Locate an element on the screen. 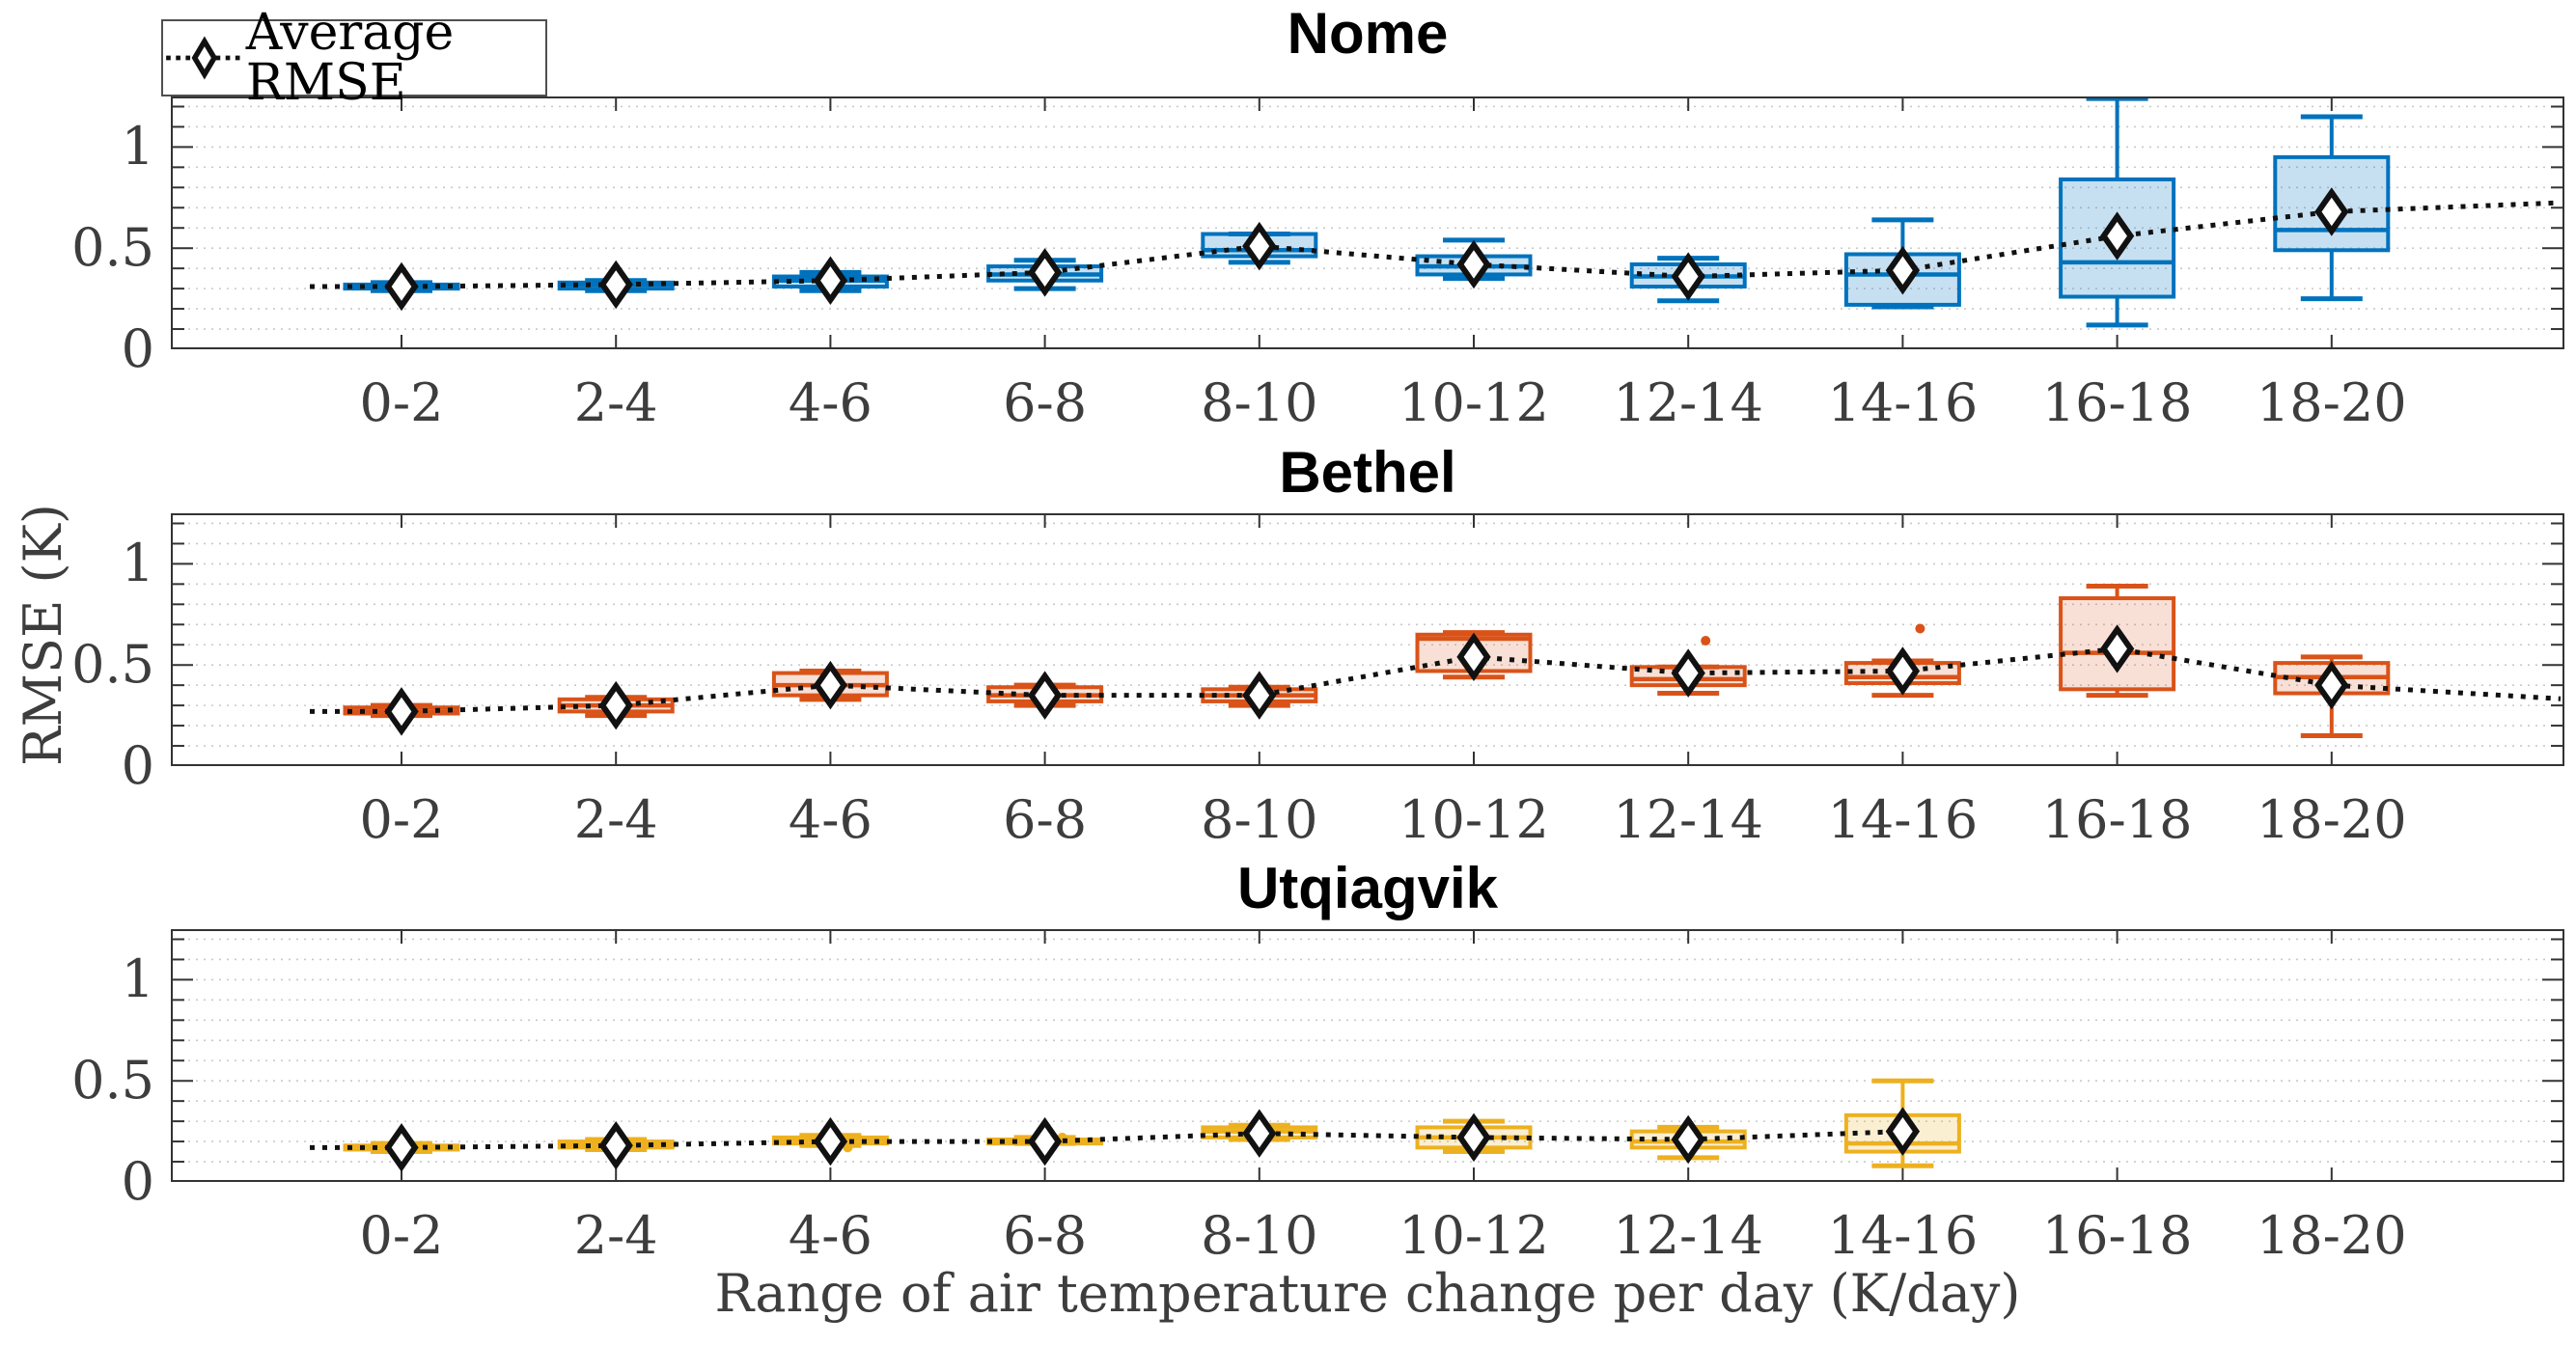 Image resolution: width=2576 pixels, height=1345 pixels. legend: Average RMSE is located at coordinates (354, 58).